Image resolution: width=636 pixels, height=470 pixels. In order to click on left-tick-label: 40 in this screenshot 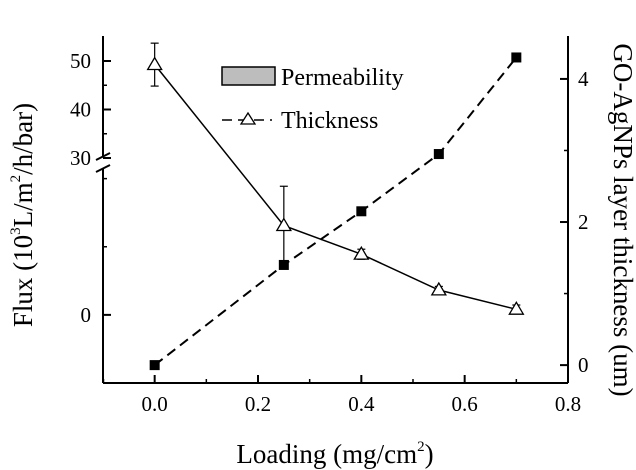, I will do `click(80, 110)`.